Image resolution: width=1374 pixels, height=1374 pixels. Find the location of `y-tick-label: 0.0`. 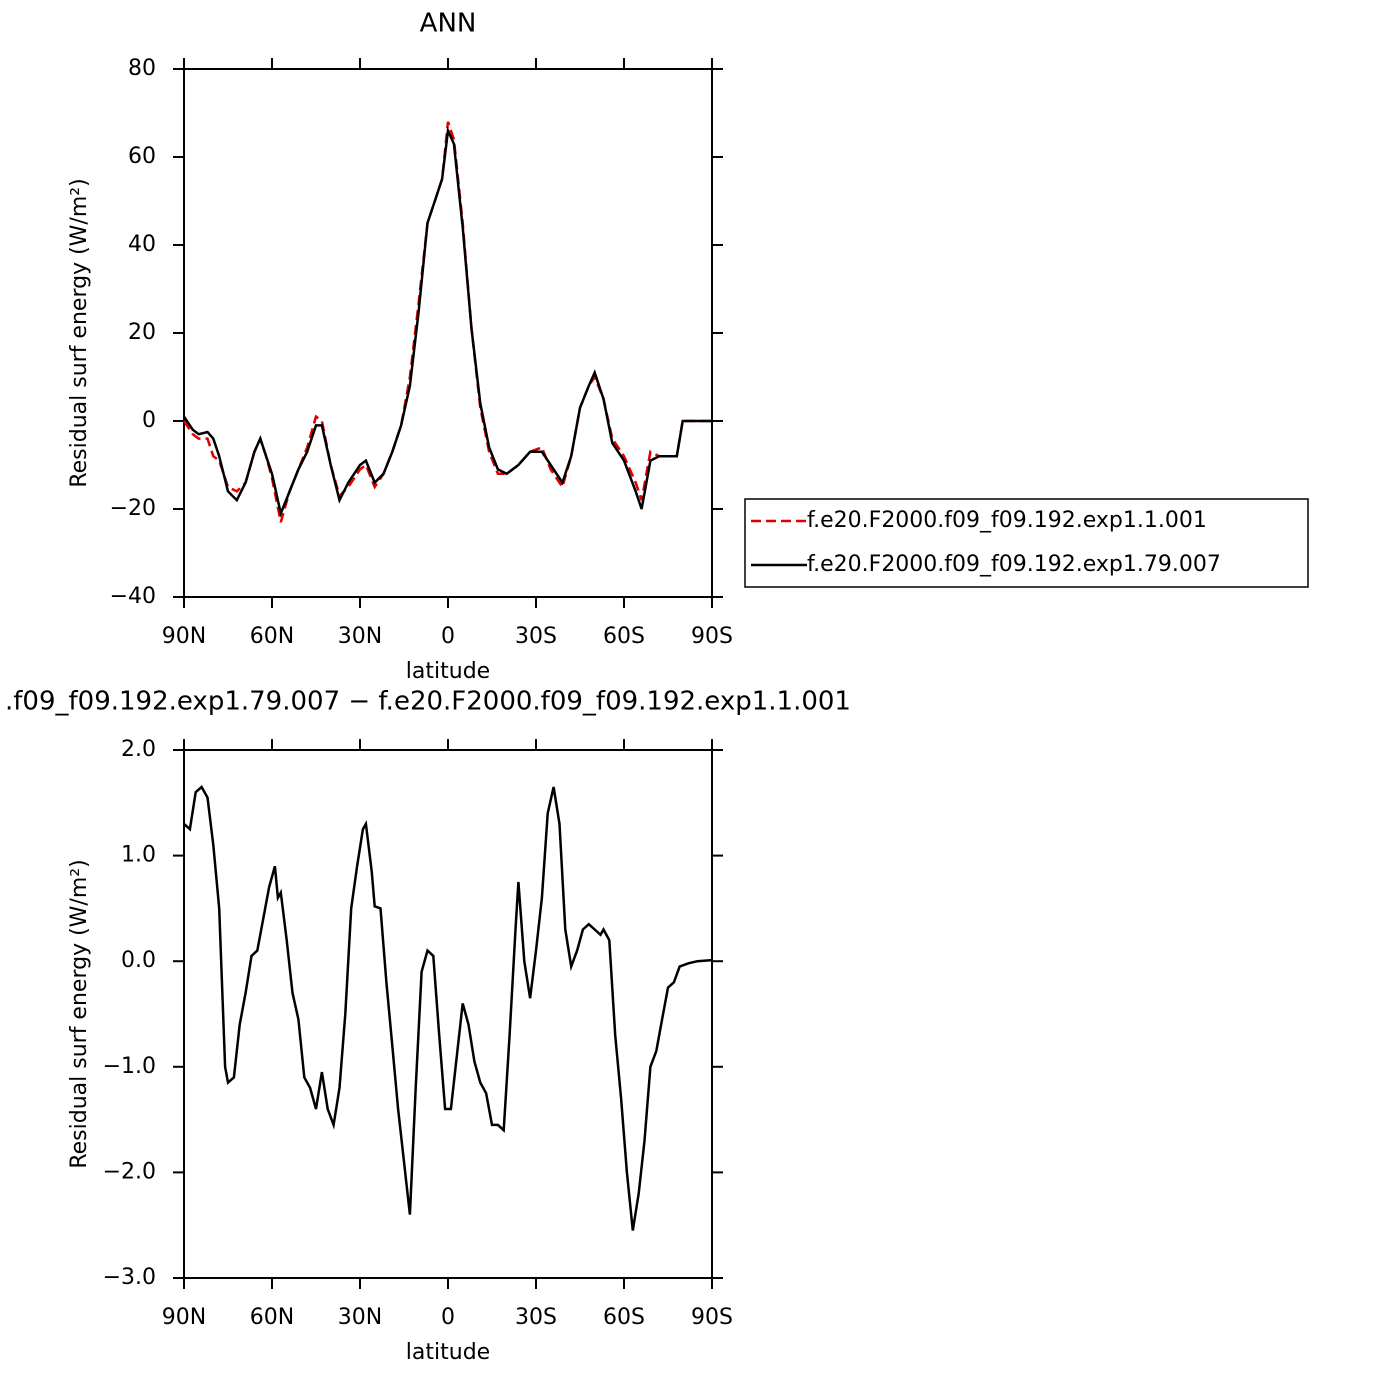

y-tick-label: 0.0 is located at coordinates (138, 960).